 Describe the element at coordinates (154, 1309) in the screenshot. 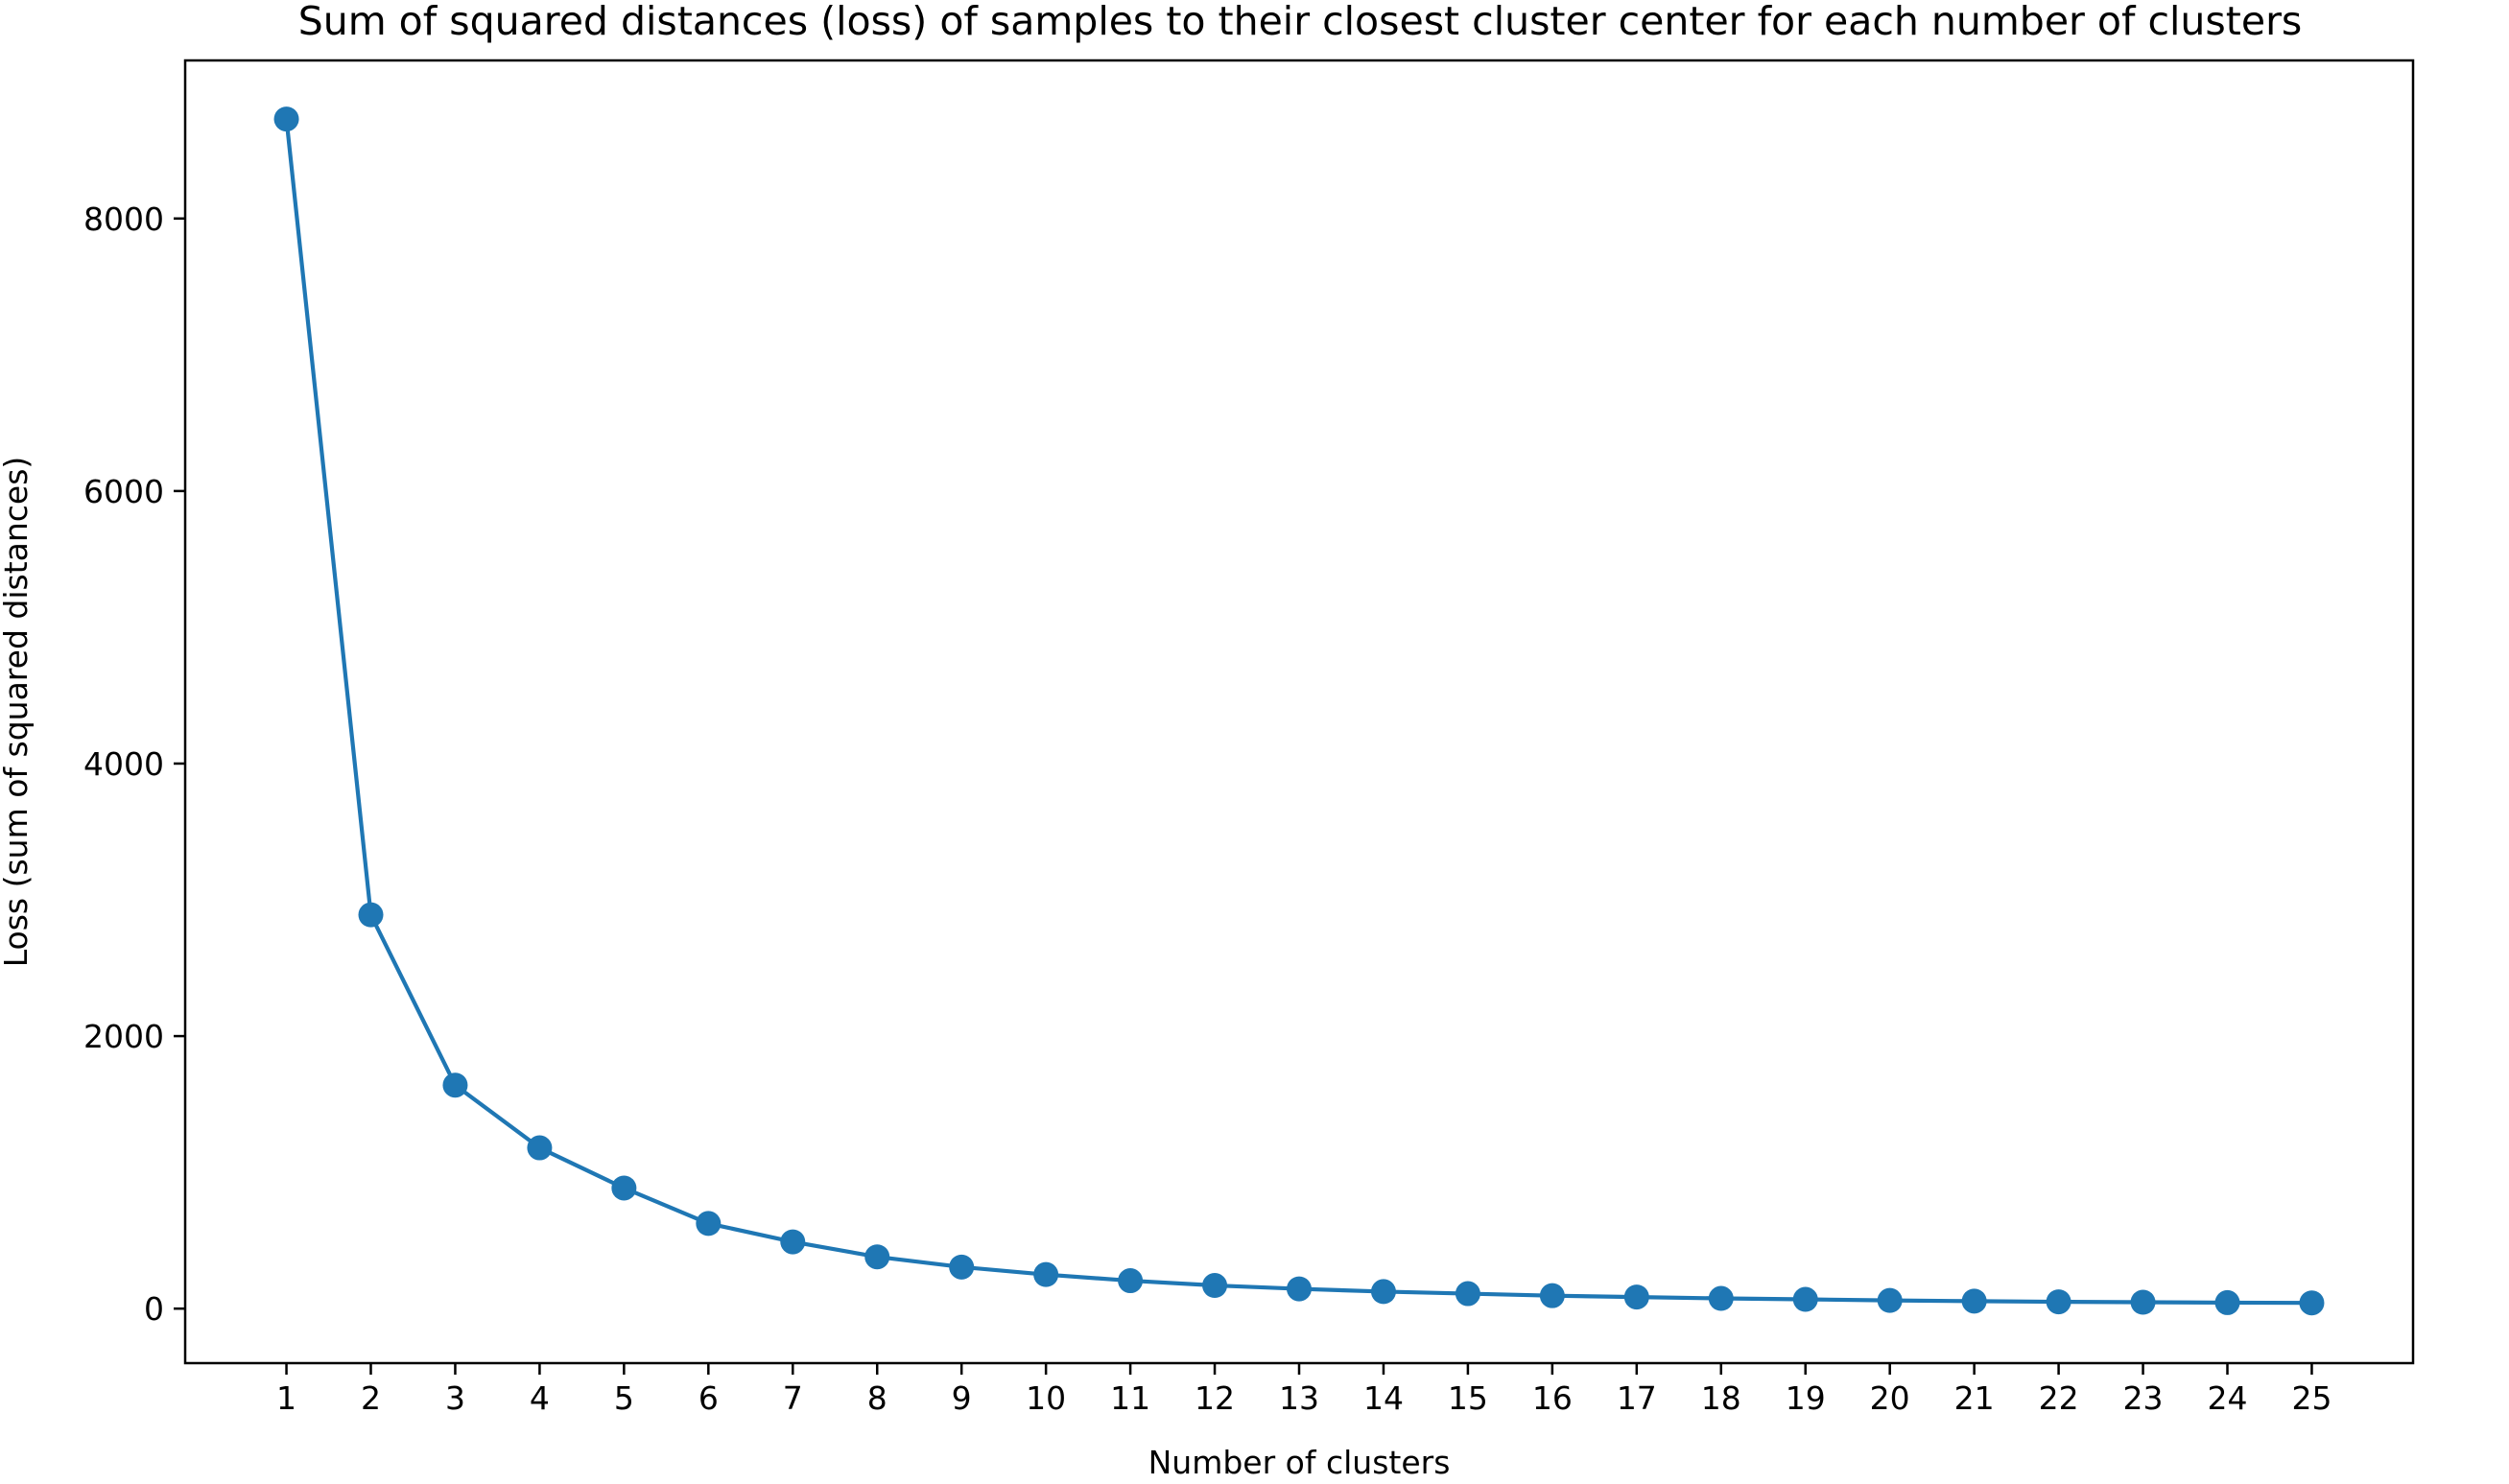

I see `y-tick-label: 0` at that location.